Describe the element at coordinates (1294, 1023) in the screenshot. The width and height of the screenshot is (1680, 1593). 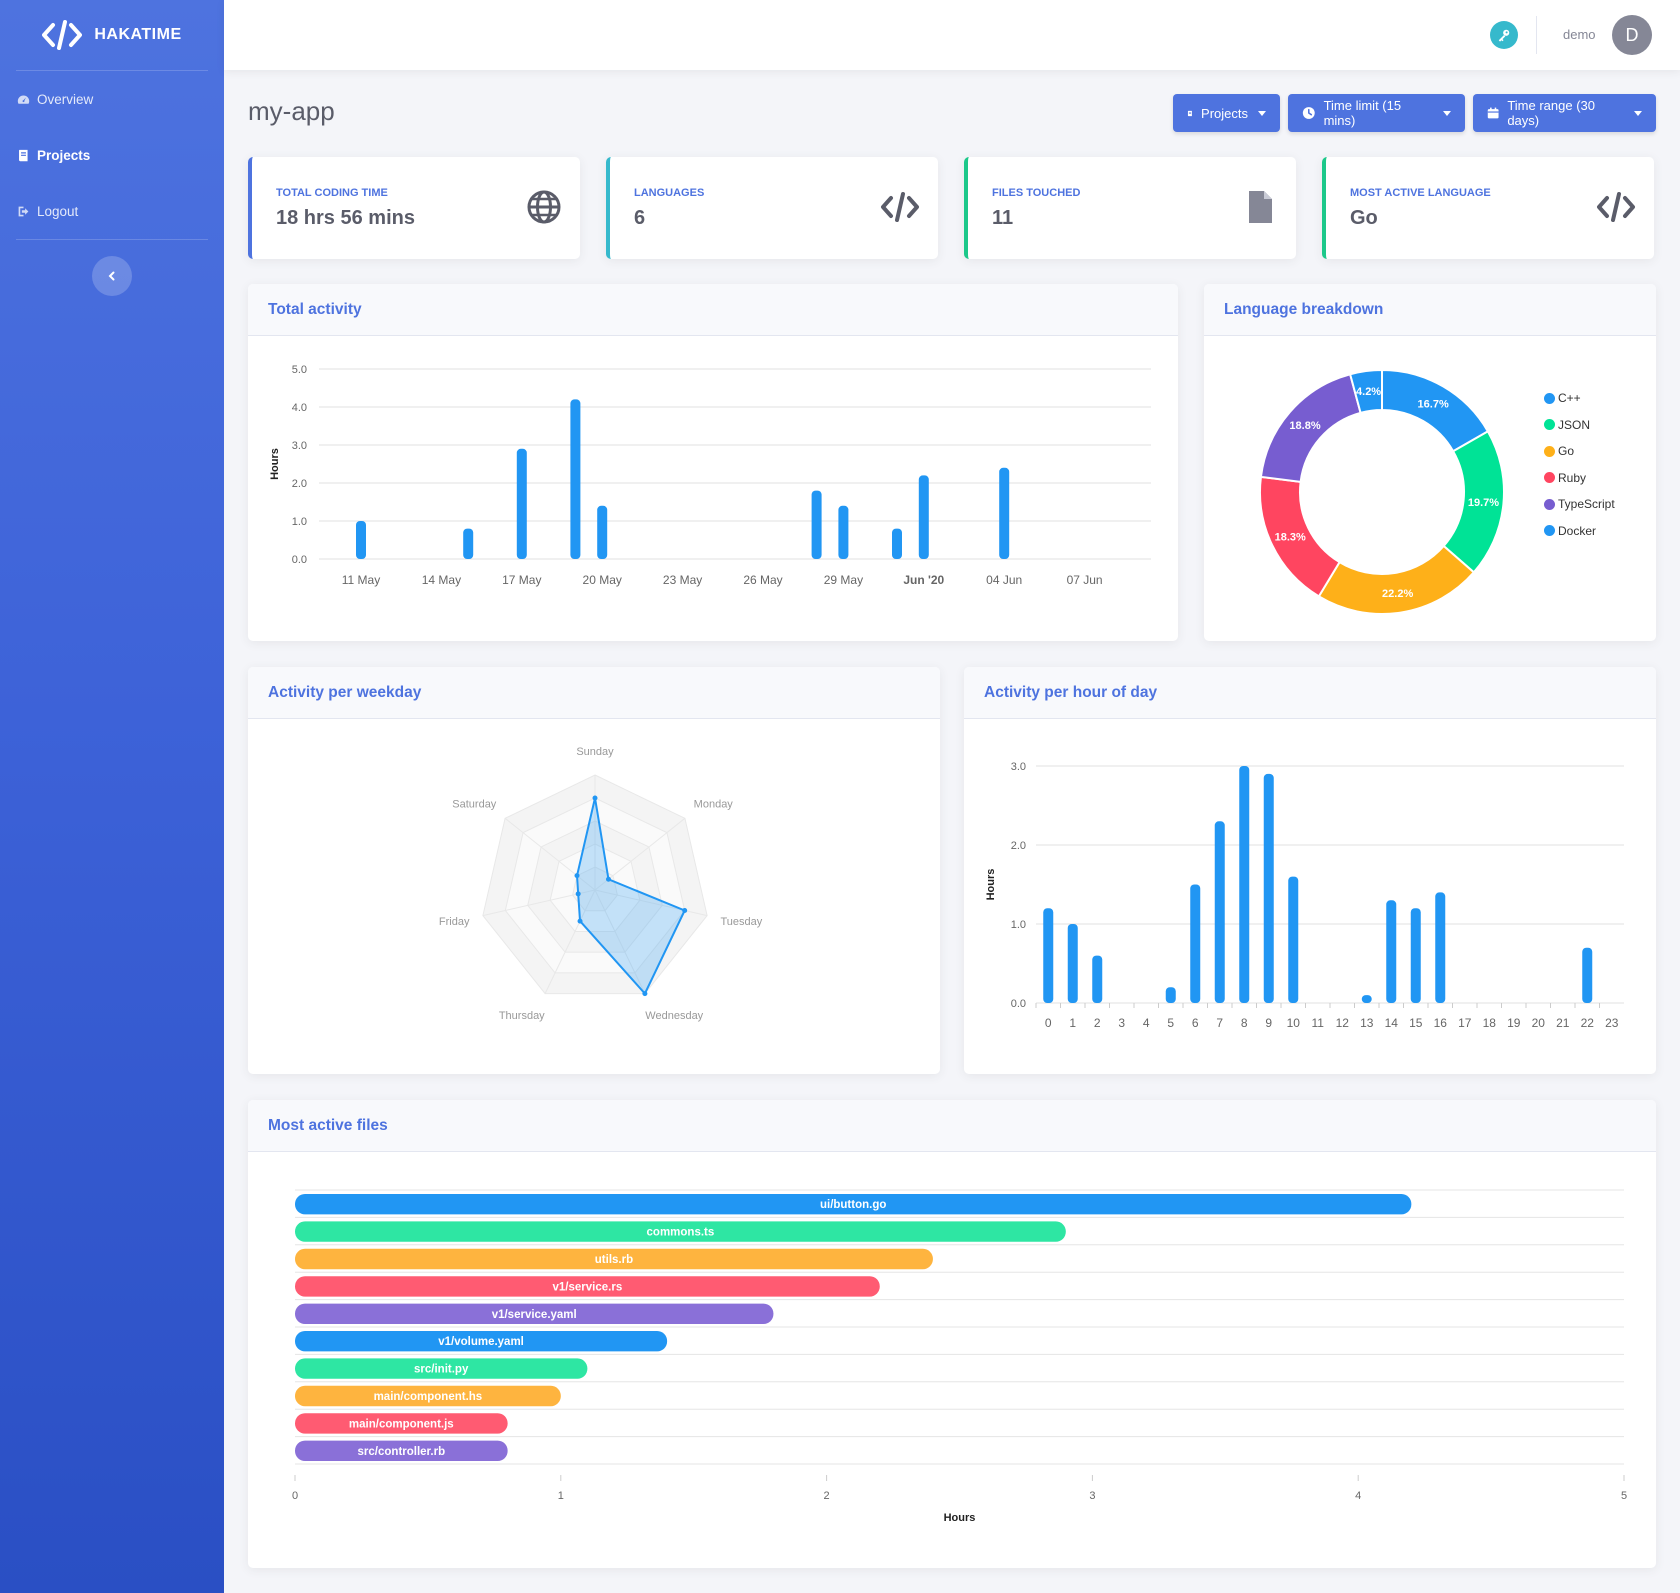
I see `x-tick-label: 10` at that location.